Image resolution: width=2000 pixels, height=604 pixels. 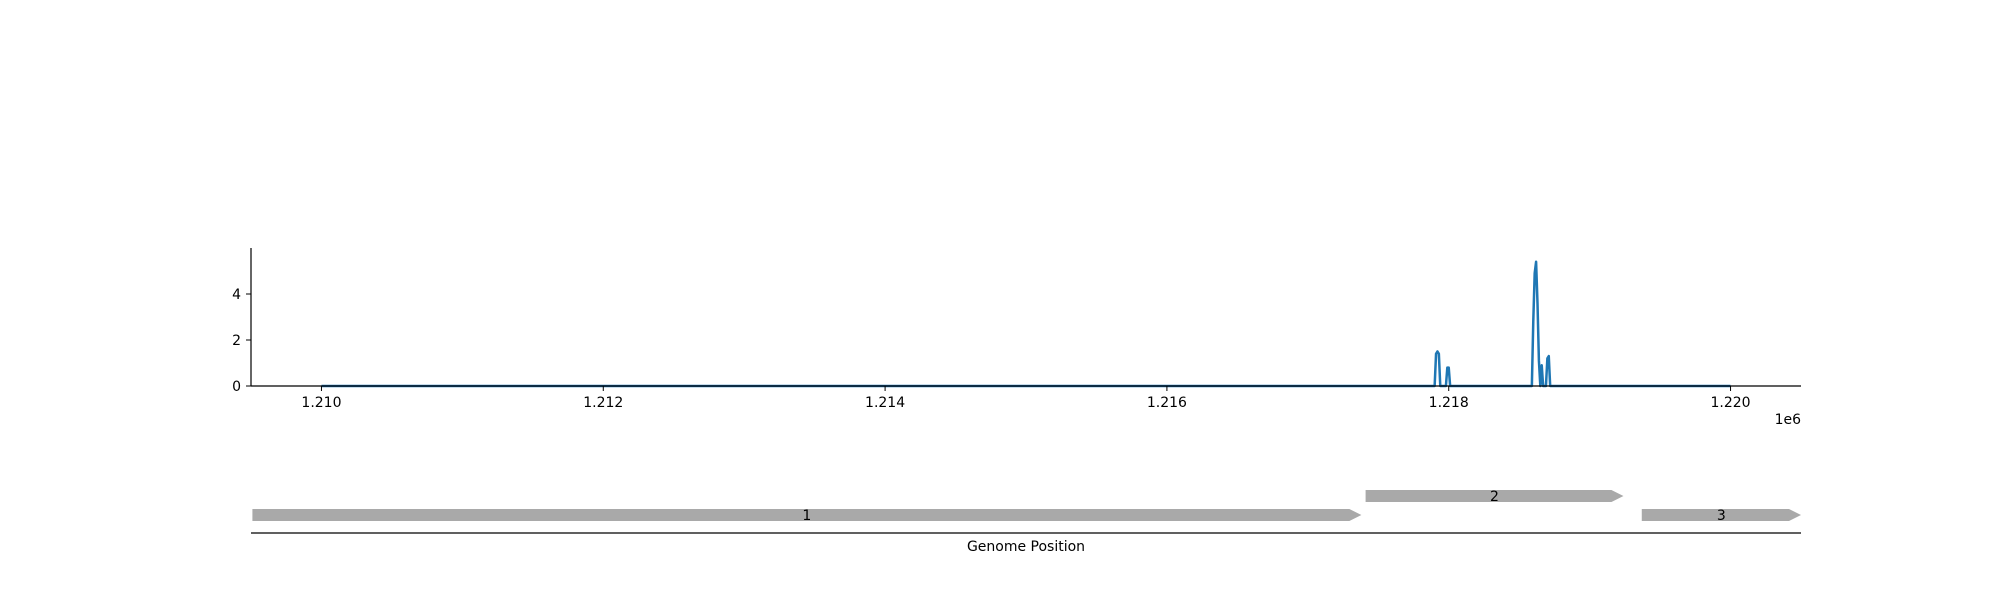 What do you see at coordinates (603, 403) in the screenshot?
I see `x-tick-label: 1.212` at bounding box center [603, 403].